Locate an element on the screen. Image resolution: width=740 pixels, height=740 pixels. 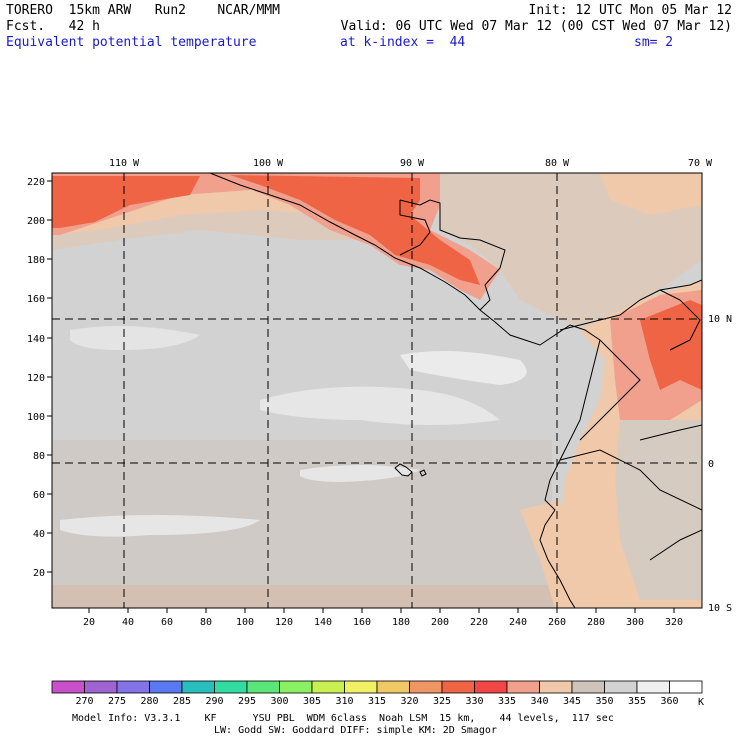
lat-label-10s: 10 S is located at coordinates (720, 608).